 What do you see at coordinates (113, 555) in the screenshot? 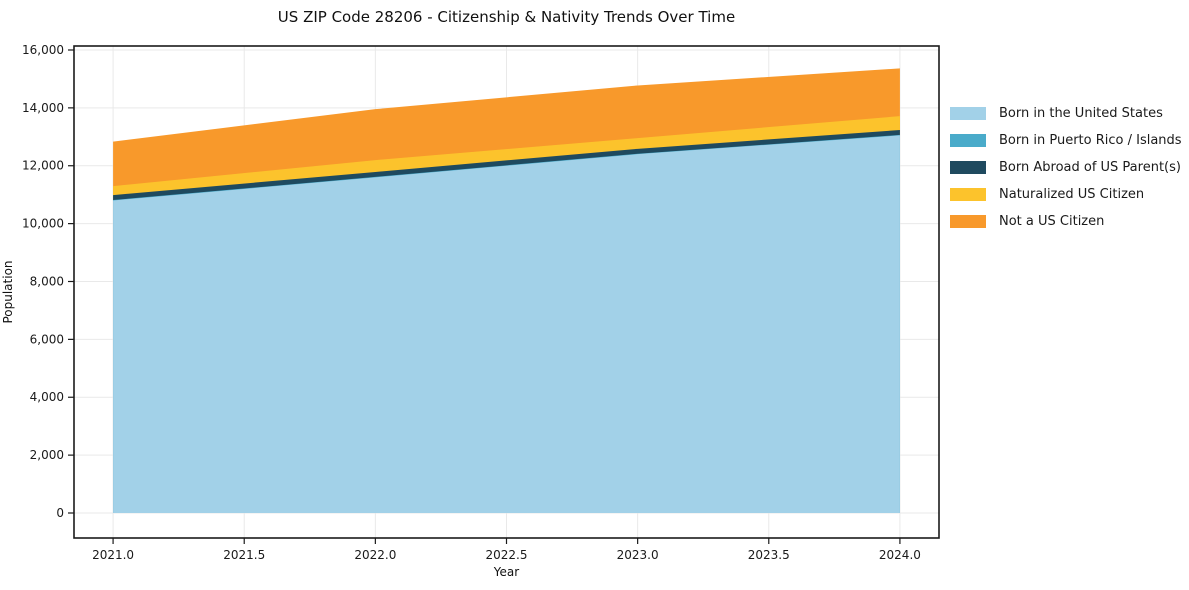
I see `x-tick-label: 2021.0` at bounding box center [113, 555].